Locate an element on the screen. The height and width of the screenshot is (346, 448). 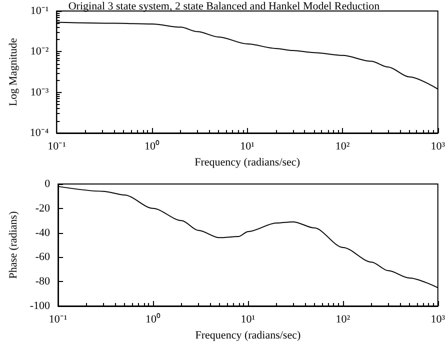
y-tick-label: 0 is located at coordinates (47, 184).